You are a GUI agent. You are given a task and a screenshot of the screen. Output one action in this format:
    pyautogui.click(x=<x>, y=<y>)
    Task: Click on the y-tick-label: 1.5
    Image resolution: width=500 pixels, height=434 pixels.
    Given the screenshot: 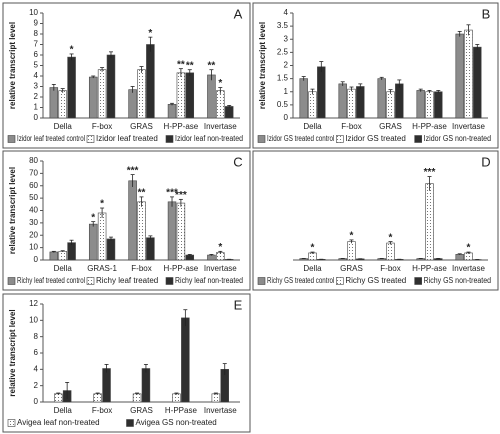 What is the action you would take?
    pyautogui.click(x=283, y=78)
    